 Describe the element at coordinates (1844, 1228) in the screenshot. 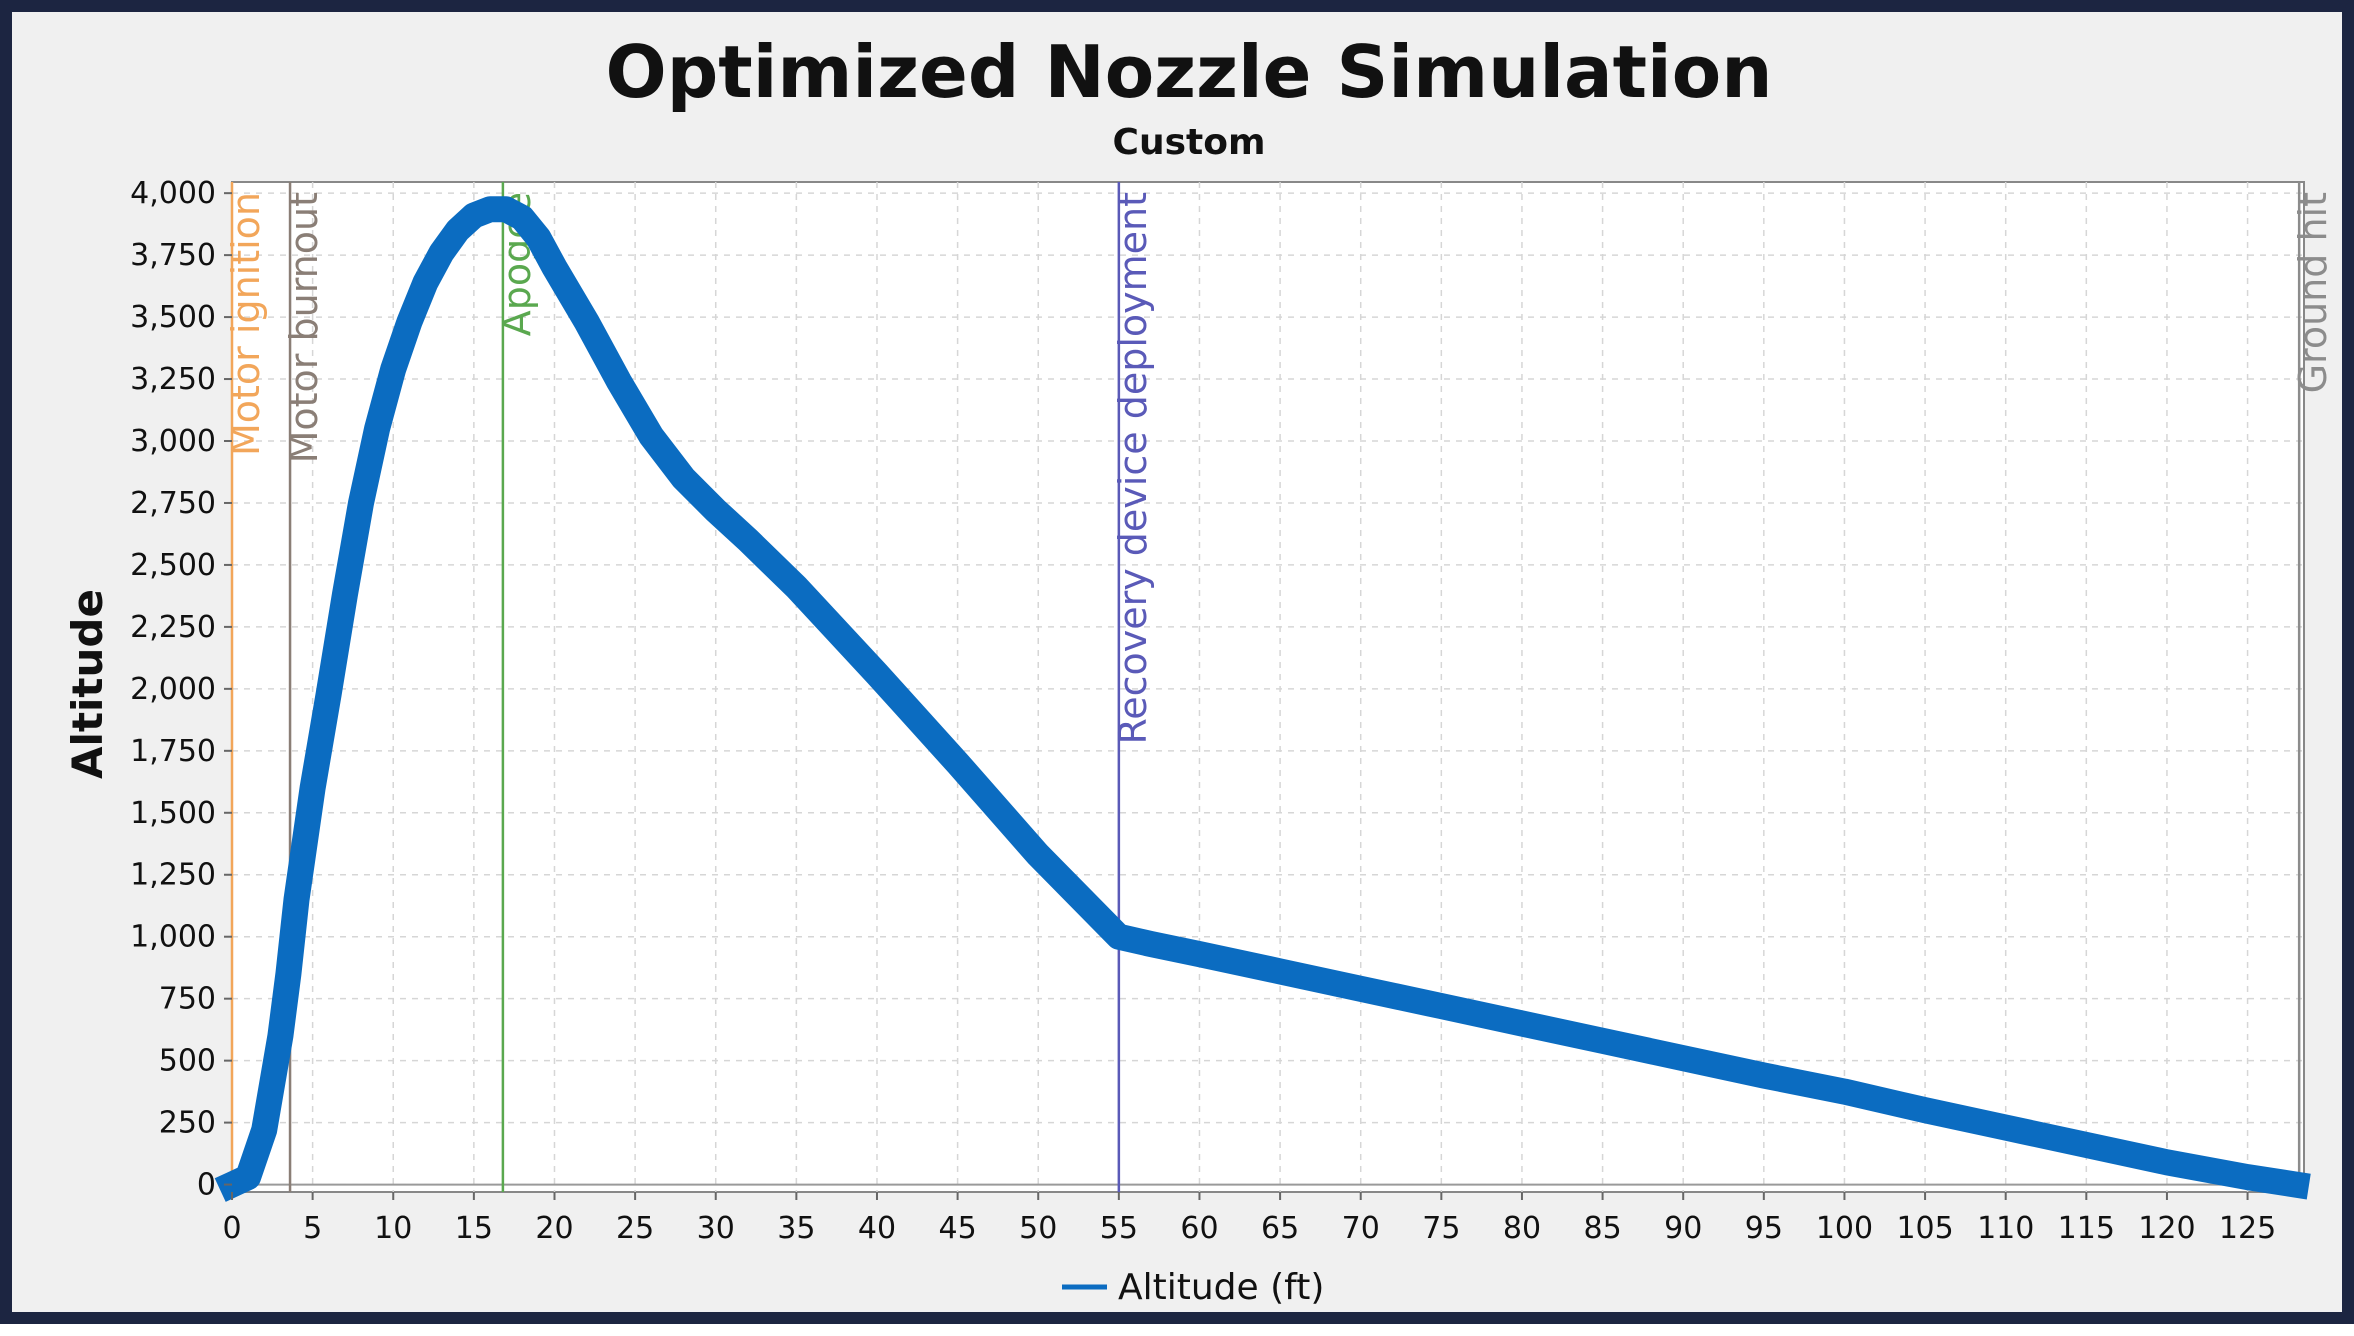

I see `x-tick-label: 100` at that location.